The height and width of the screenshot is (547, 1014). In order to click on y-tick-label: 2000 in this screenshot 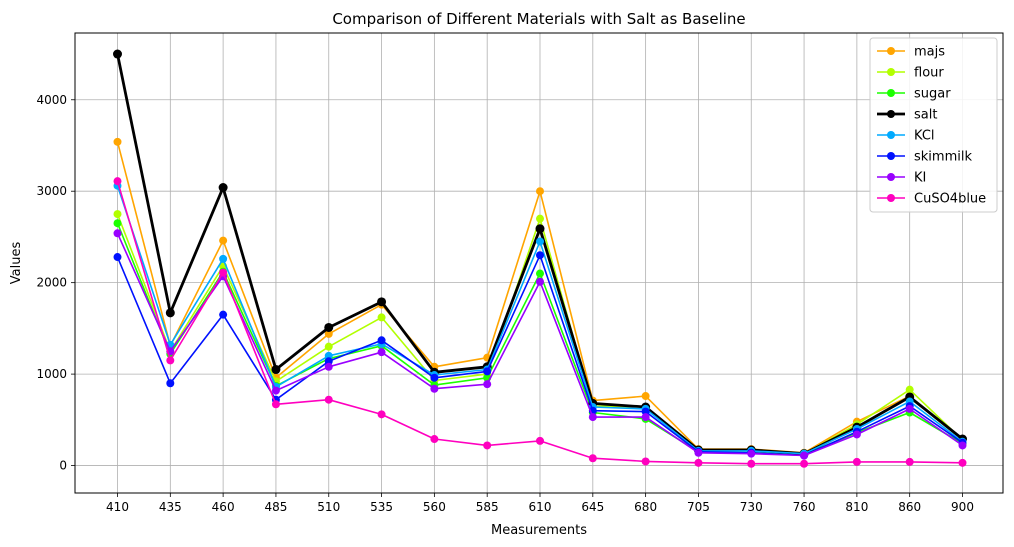, I will do `click(51, 283)`.